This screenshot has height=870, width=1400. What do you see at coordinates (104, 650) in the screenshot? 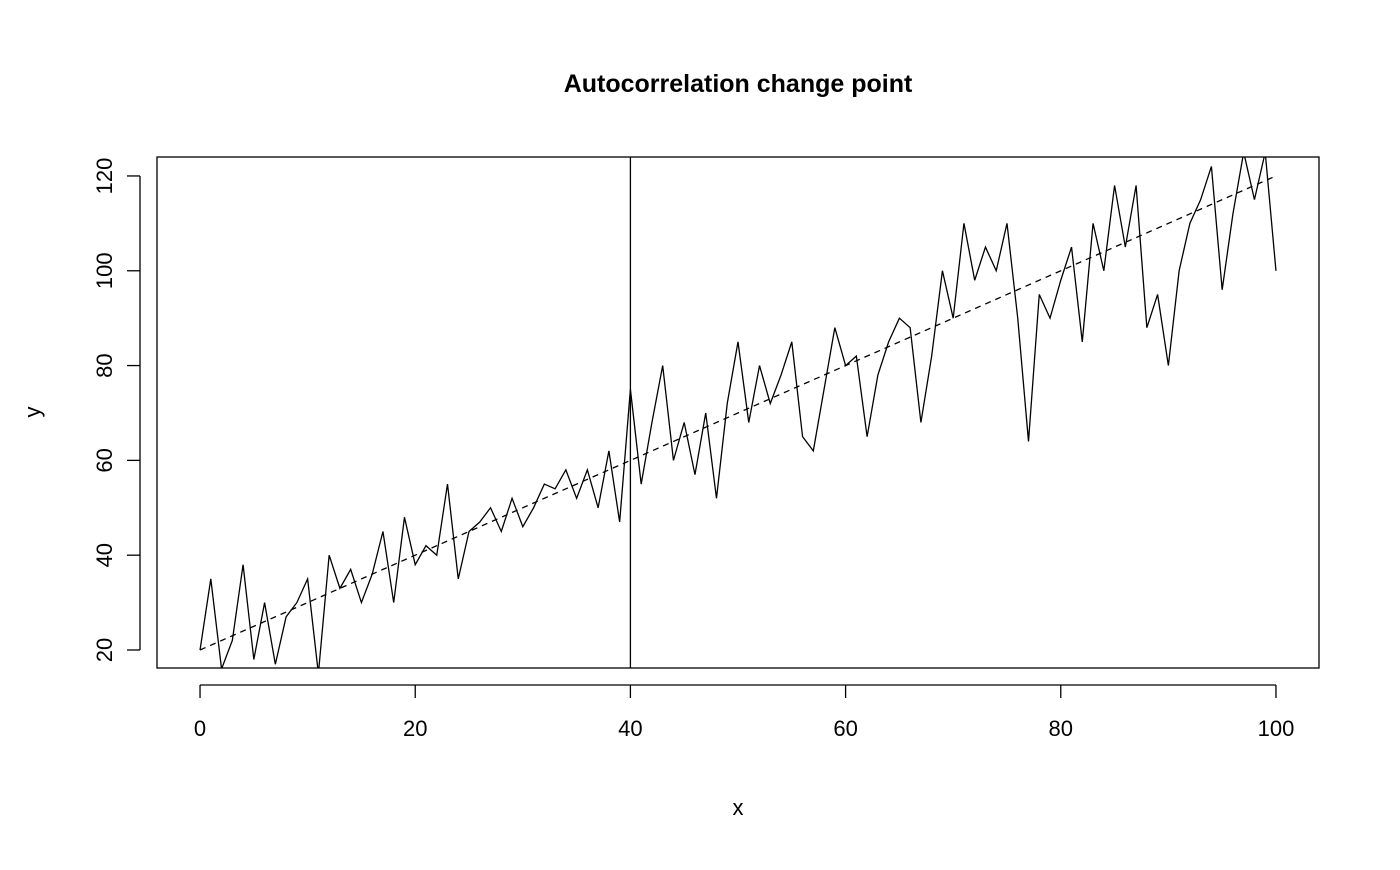
I see `y-tick-label: 20` at bounding box center [104, 650].